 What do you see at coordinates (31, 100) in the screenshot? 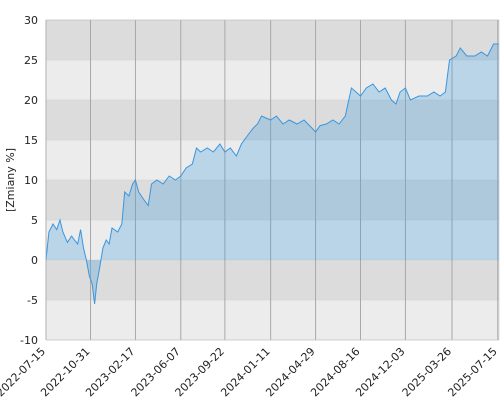
I see `y-tick-label: 20` at bounding box center [31, 100].